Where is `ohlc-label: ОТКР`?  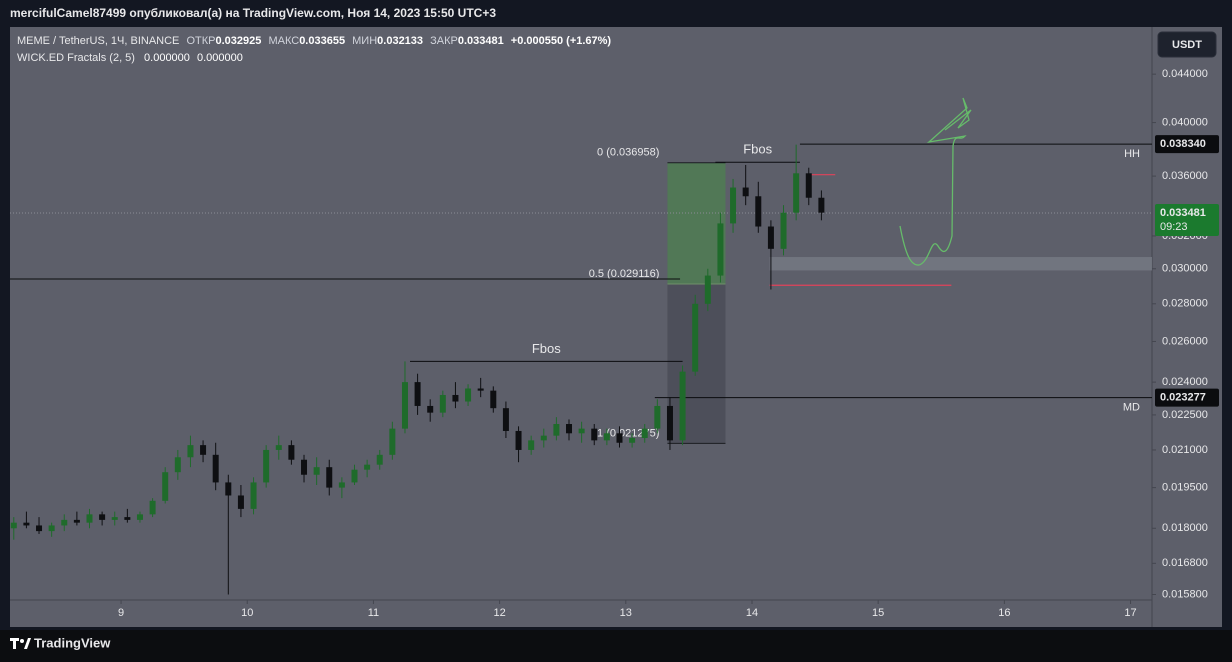 ohlc-label: ОТКР is located at coordinates (200, 41).